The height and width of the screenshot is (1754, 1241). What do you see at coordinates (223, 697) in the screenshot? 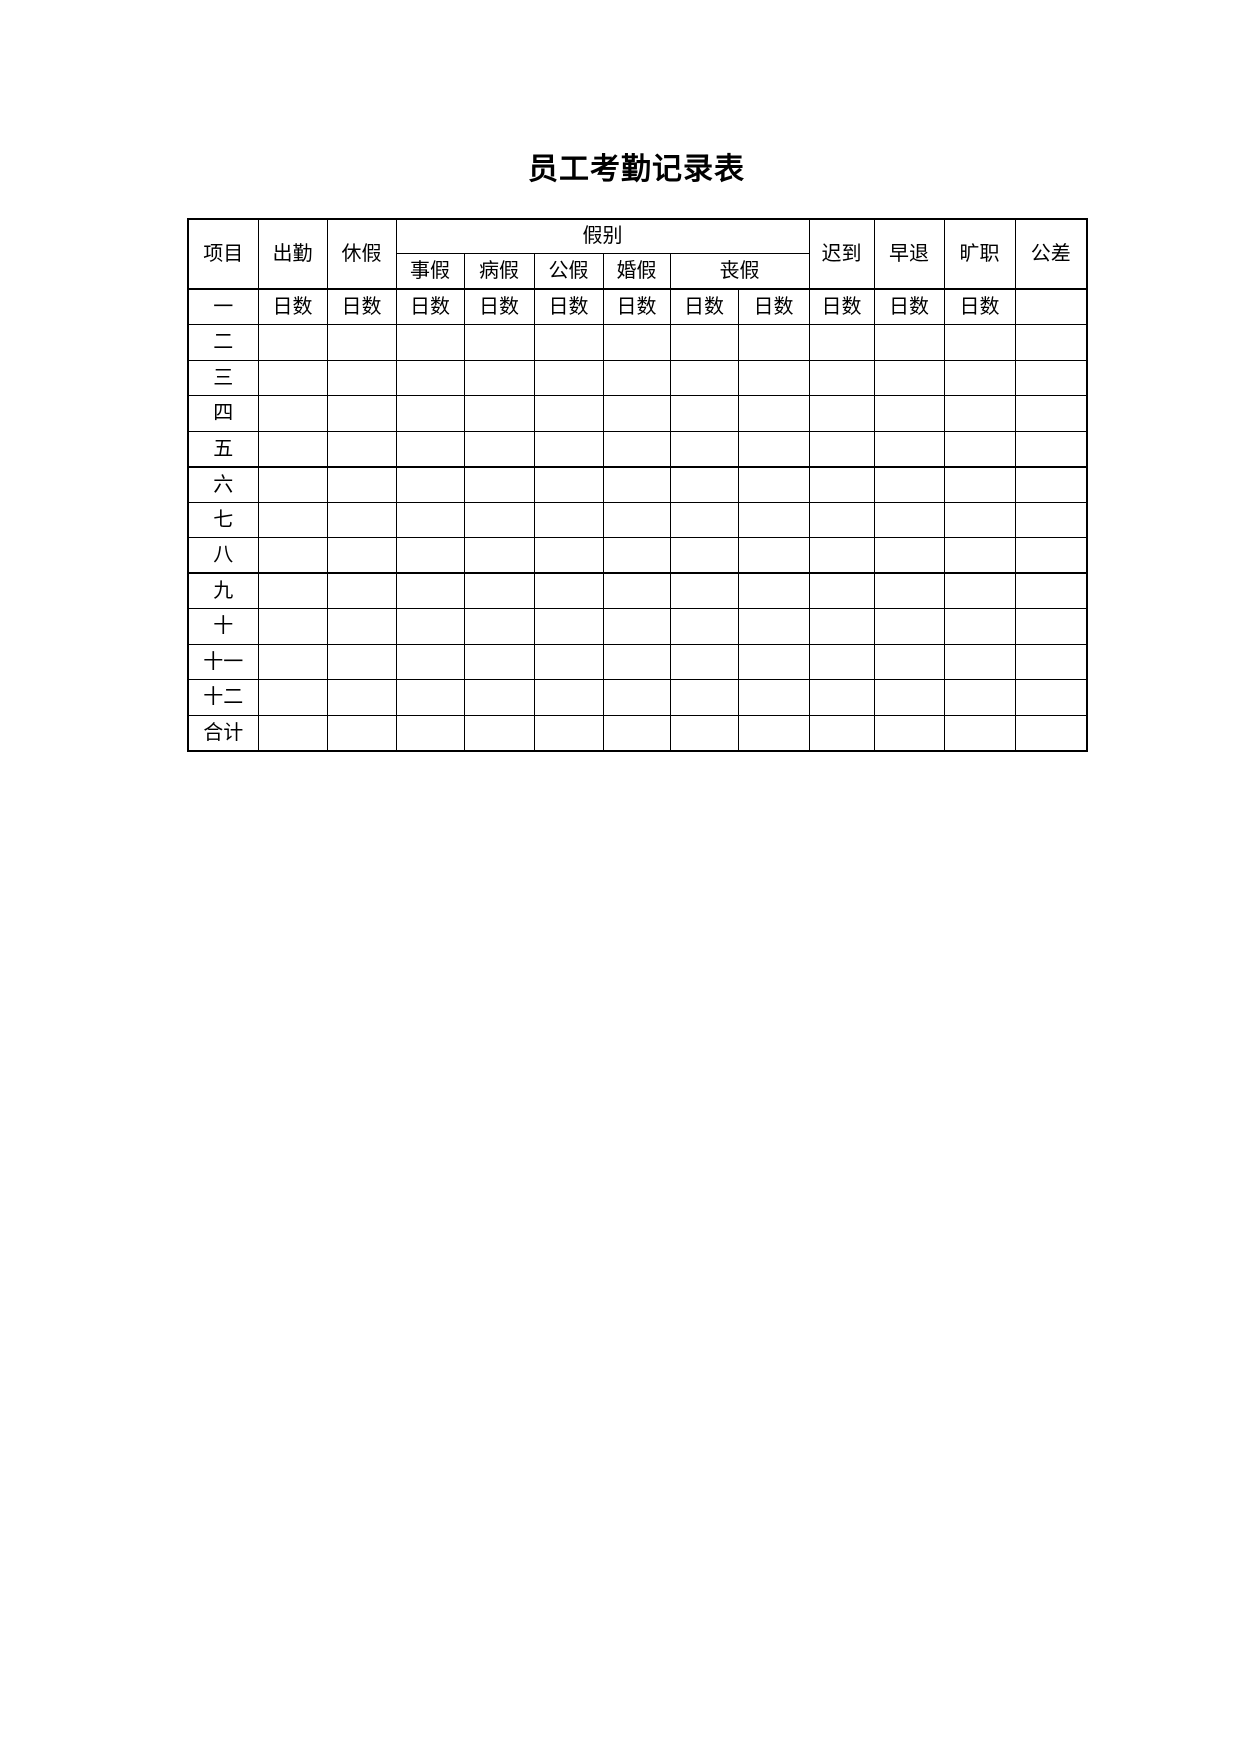
I see `row-label: 十二` at bounding box center [223, 697].